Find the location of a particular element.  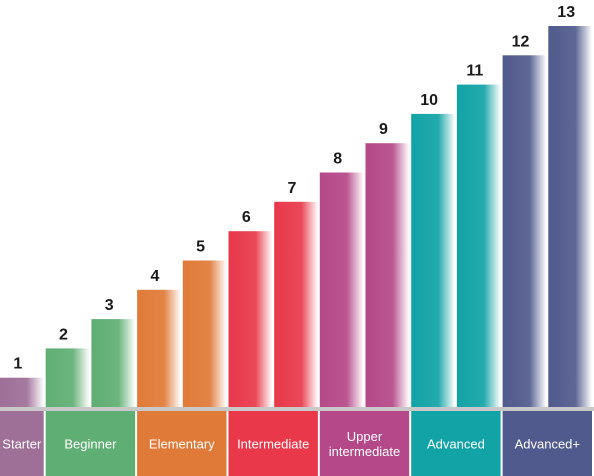

band-label-4: Upper intermediate is located at coordinates (365, 444).